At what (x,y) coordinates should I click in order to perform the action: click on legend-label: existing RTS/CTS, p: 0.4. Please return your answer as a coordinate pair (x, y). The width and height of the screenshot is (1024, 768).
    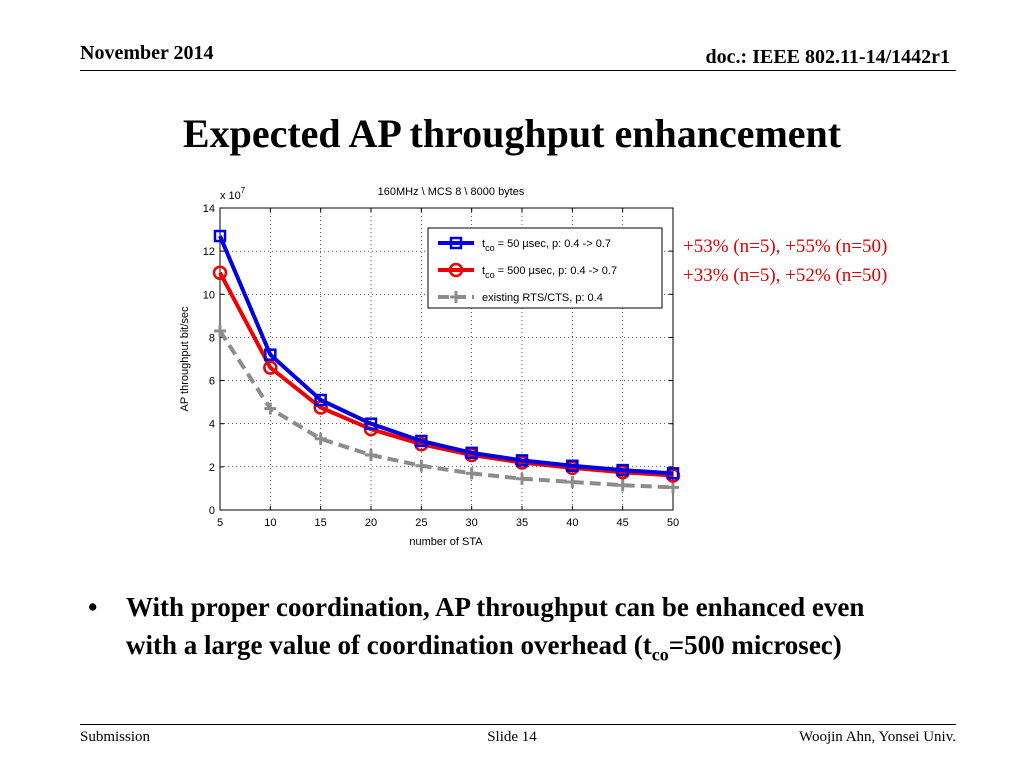
    Looking at the image, I should click on (542, 298).